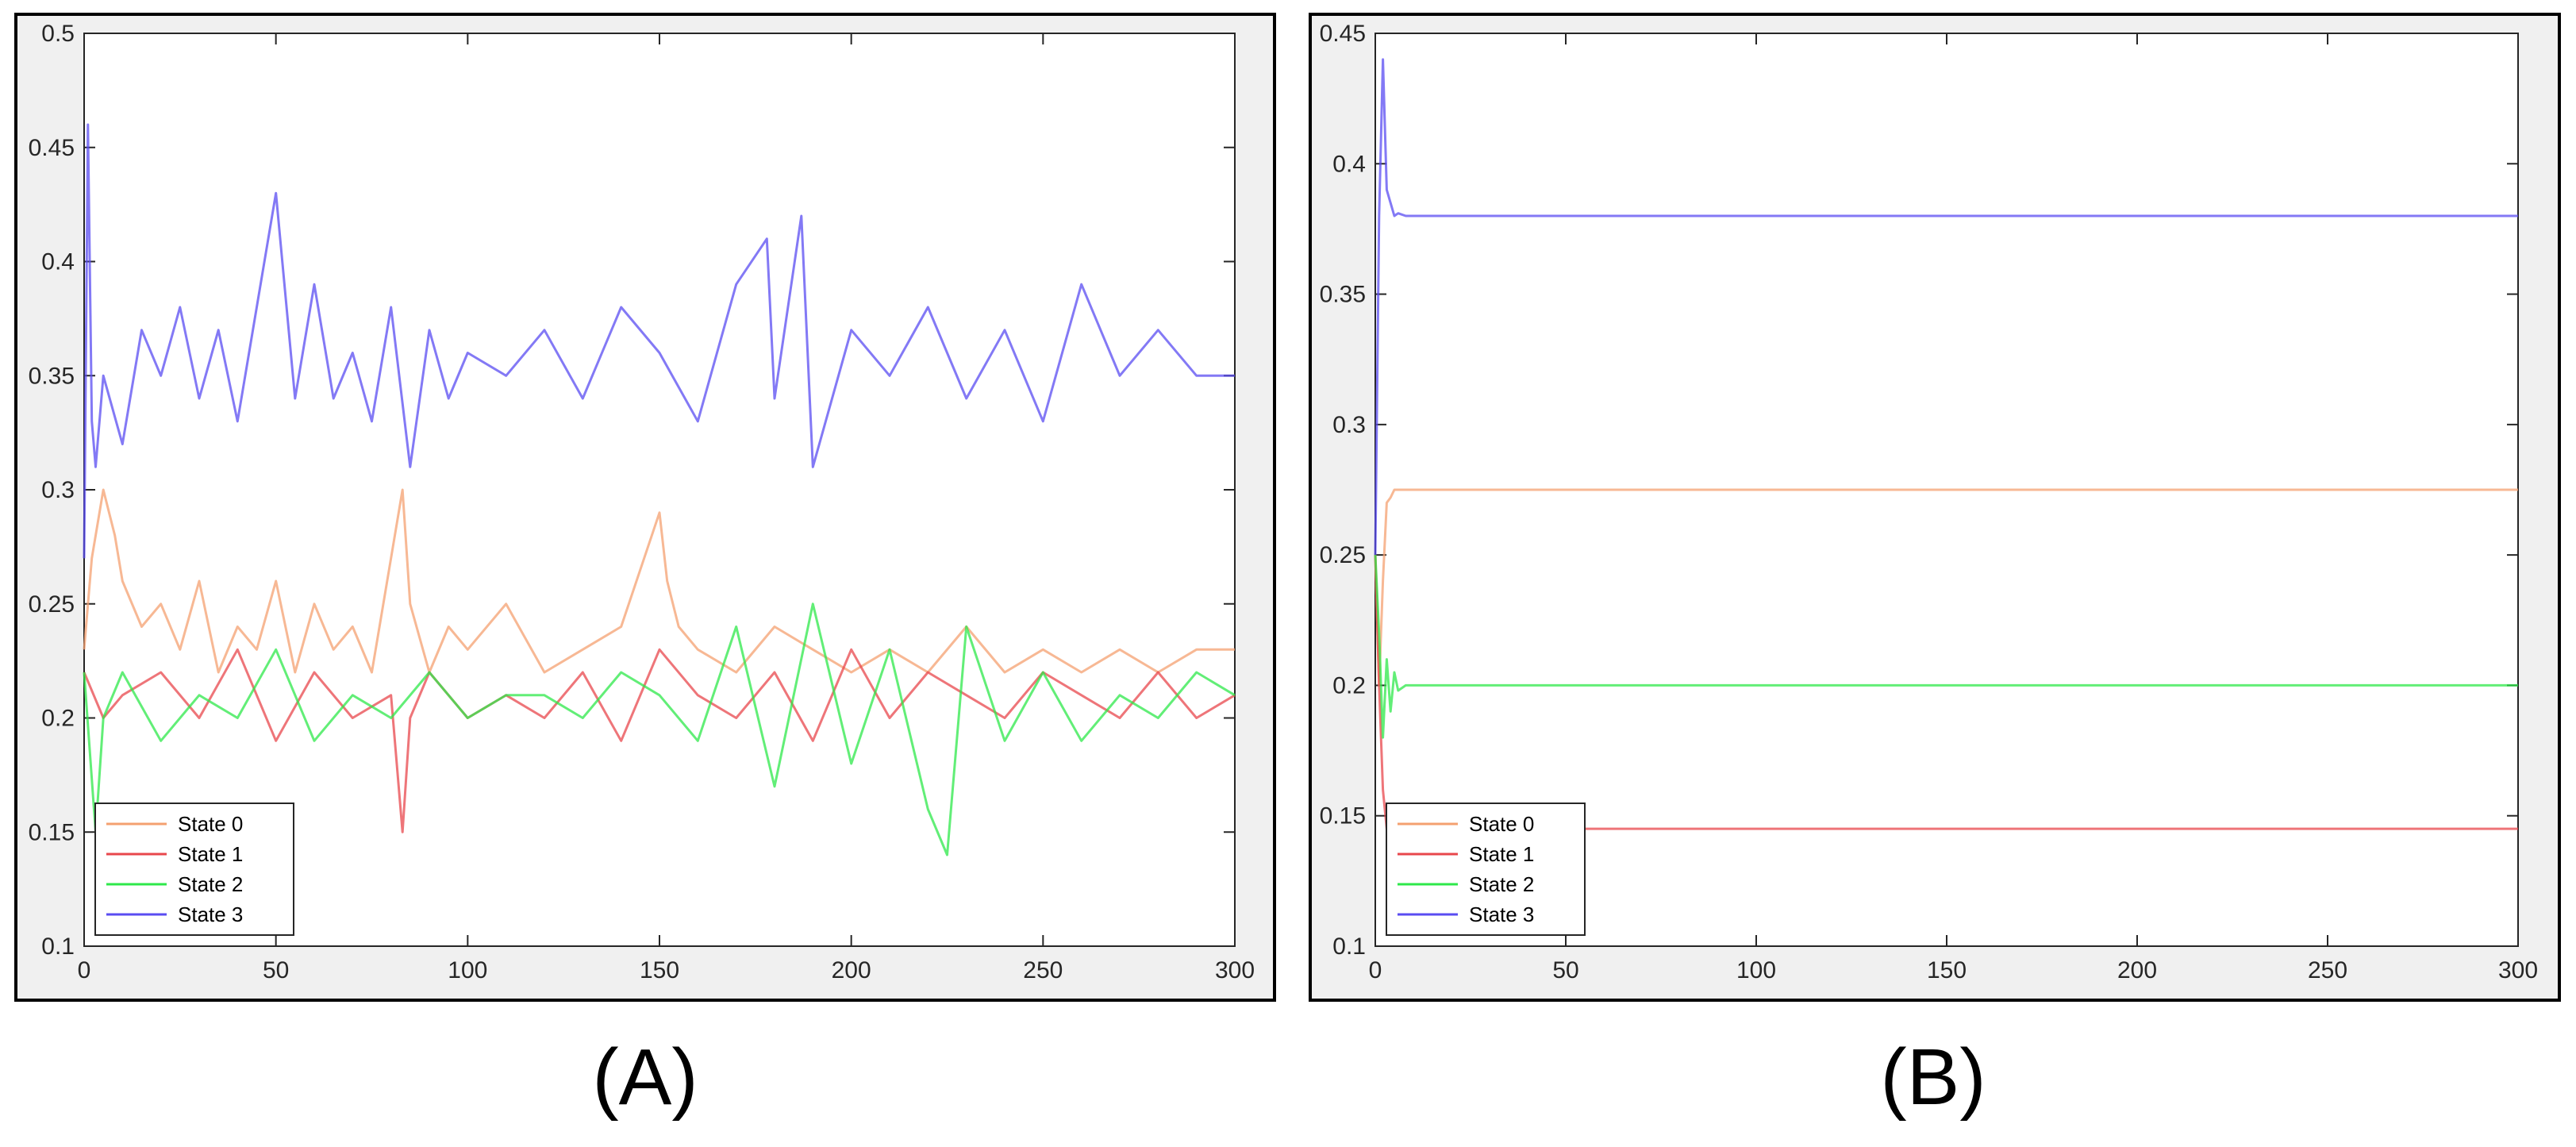  What do you see at coordinates (276, 970) in the screenshot?
I see `chart-a-x-tick-label: 50` at bounding box center [276, 970].